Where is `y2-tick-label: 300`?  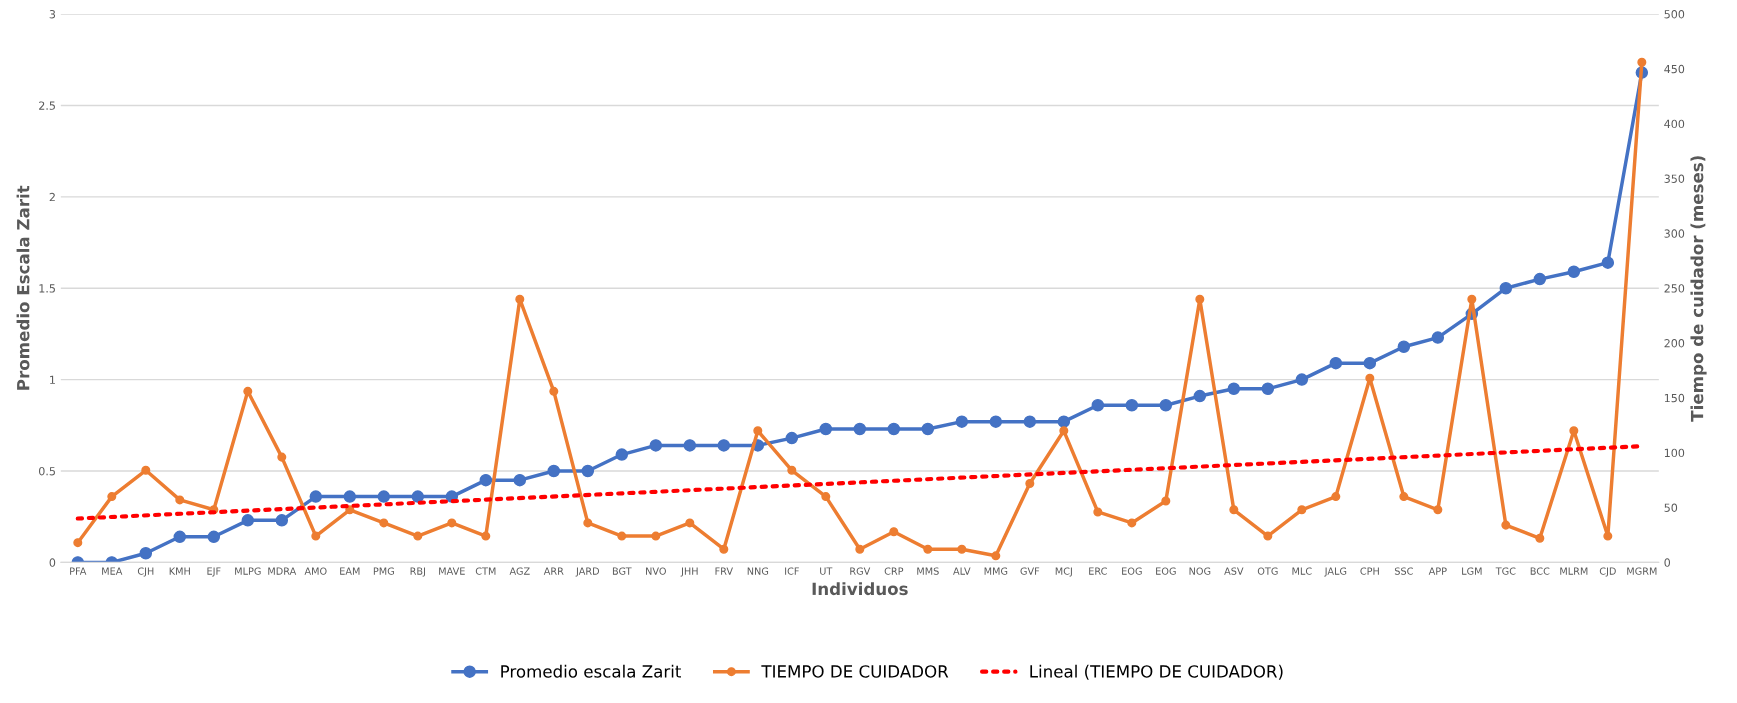
y2-tick-label: 300 is located at coordinates (1674, 233).